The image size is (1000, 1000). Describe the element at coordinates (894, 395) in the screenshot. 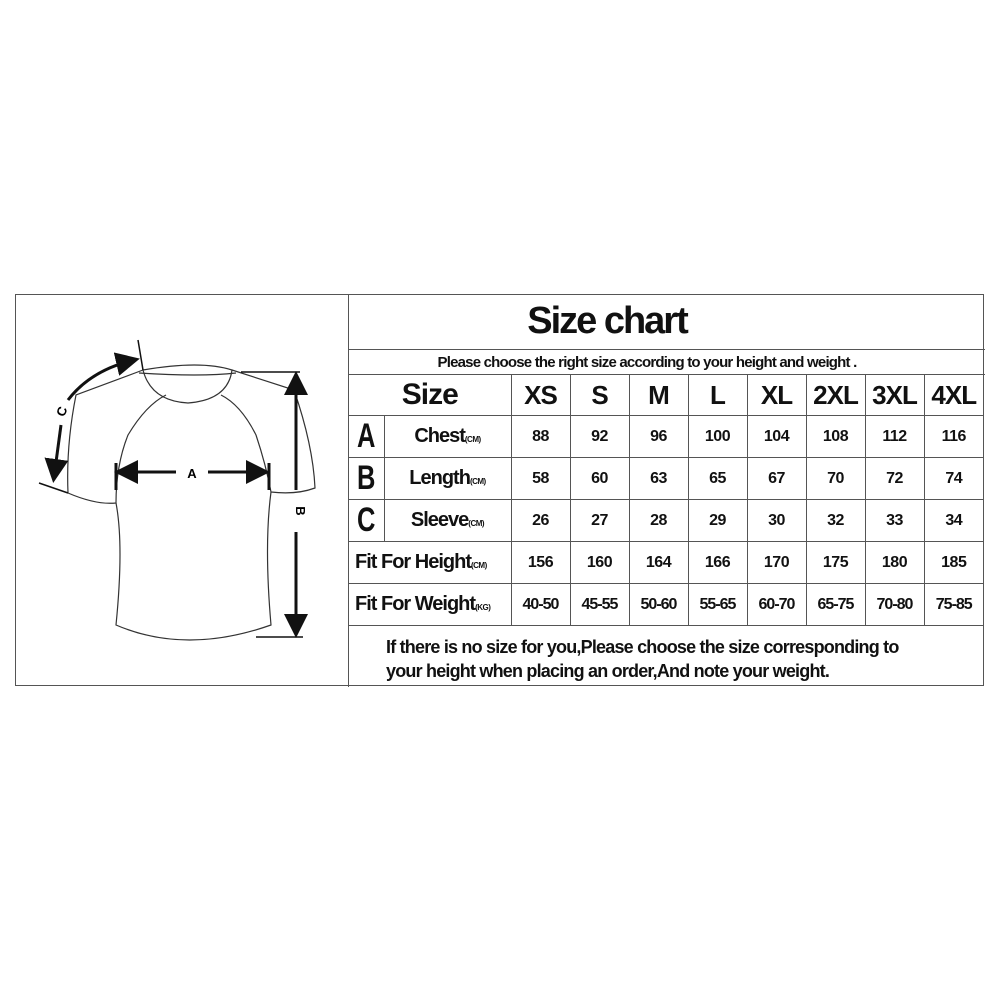

I see `size-column-header: 3XL` at that location.